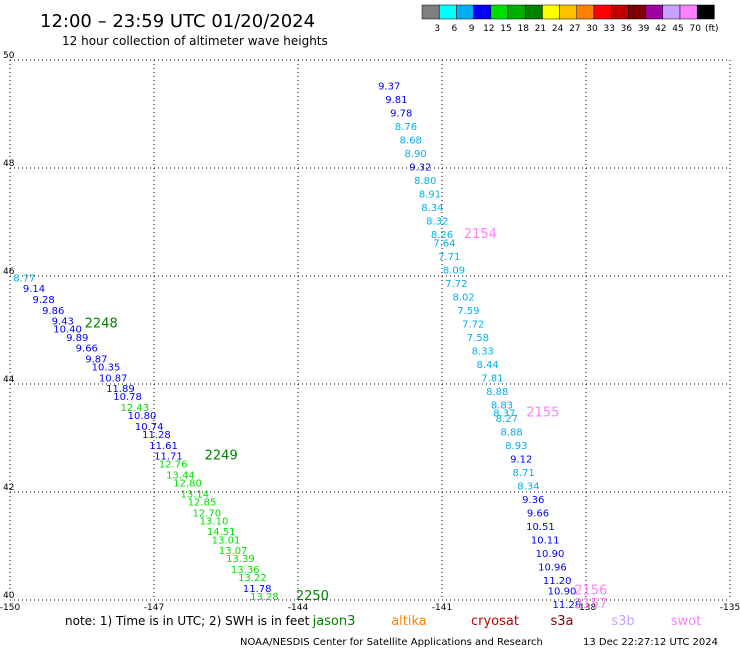 The width and height of the screenshot is (740, 650). I want to click on legend-label: 36, so click(627, 29).